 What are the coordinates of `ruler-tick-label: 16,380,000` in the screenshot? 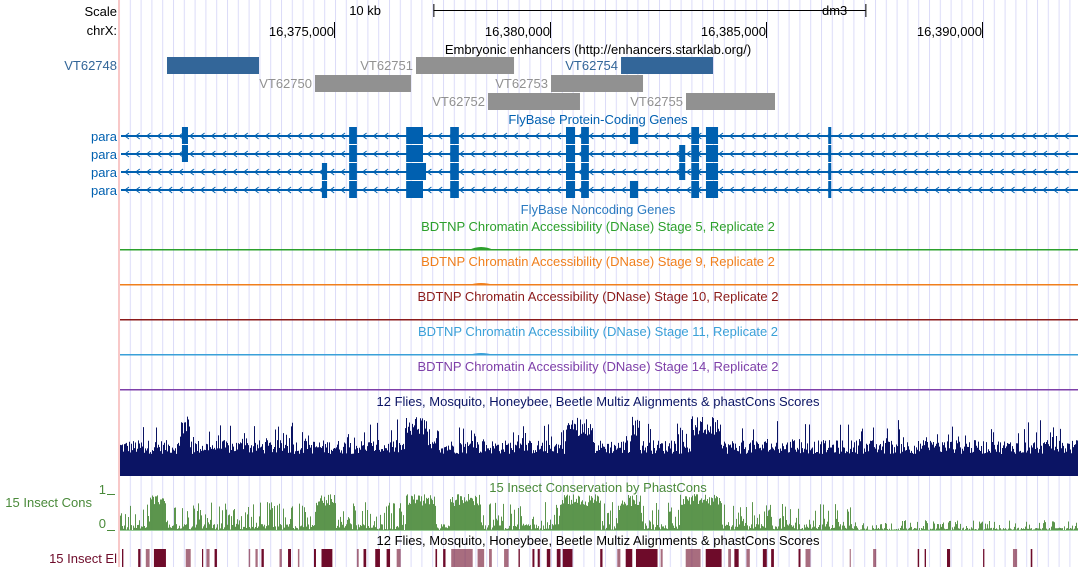 It's located at (517, 31).